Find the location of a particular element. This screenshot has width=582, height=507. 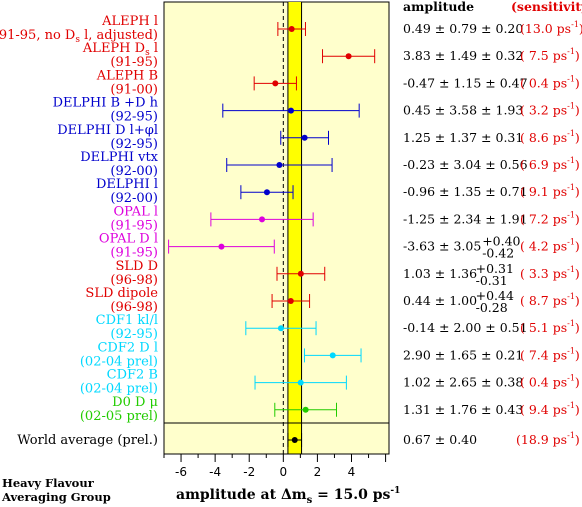

x-tick-label: -4 is located at coordinates (215, 472).